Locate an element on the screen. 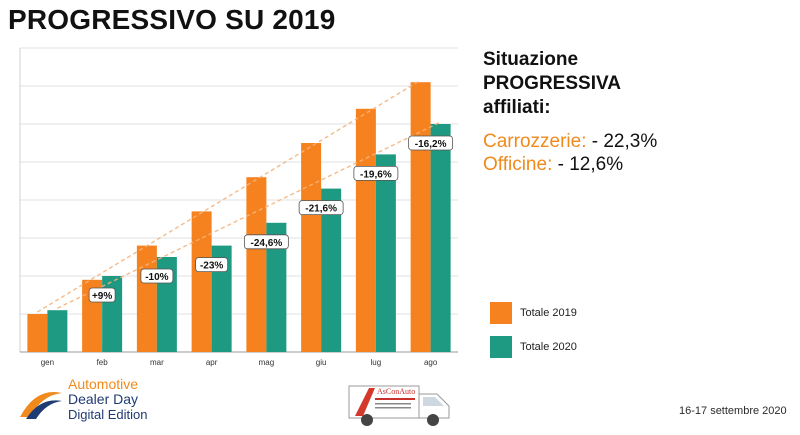  bar-2019-mag is located at coordinates (256, 264).